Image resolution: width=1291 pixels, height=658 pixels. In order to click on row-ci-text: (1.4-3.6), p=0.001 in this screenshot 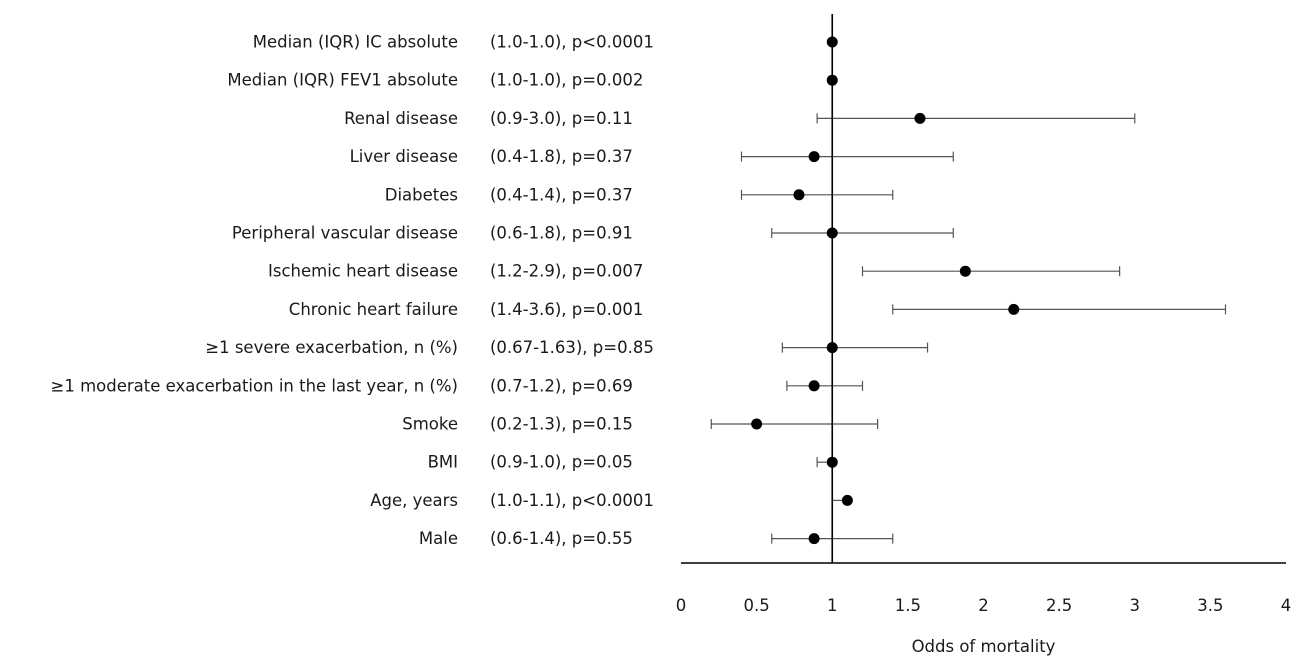, I will do `click(566, 309)`.